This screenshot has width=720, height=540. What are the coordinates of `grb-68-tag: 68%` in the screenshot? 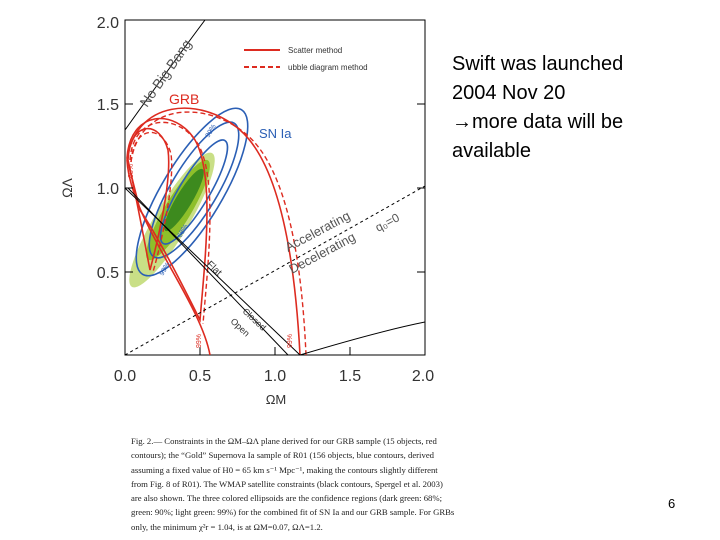 It's located at (131, 171).